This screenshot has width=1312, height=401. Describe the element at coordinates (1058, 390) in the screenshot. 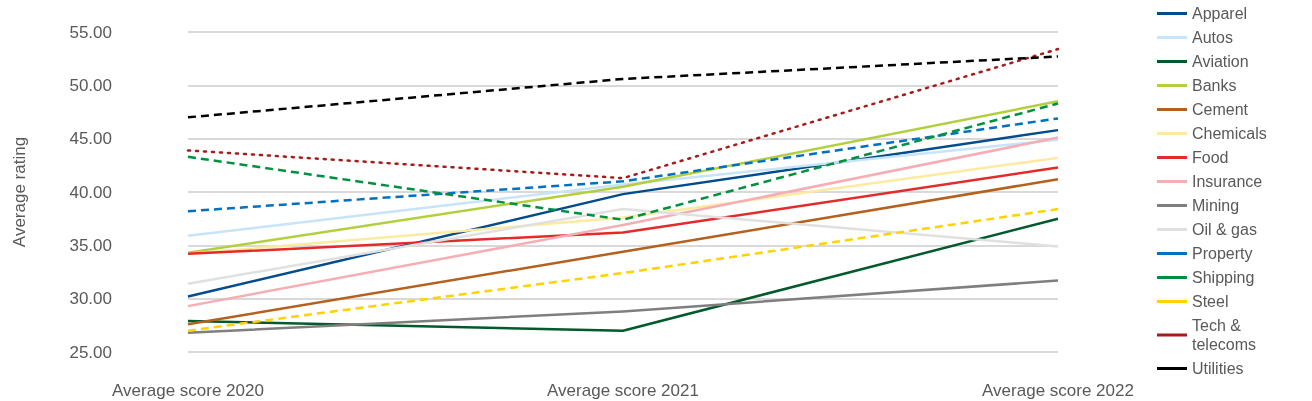

I see `x-tick-label: Average score 2022` at that location.